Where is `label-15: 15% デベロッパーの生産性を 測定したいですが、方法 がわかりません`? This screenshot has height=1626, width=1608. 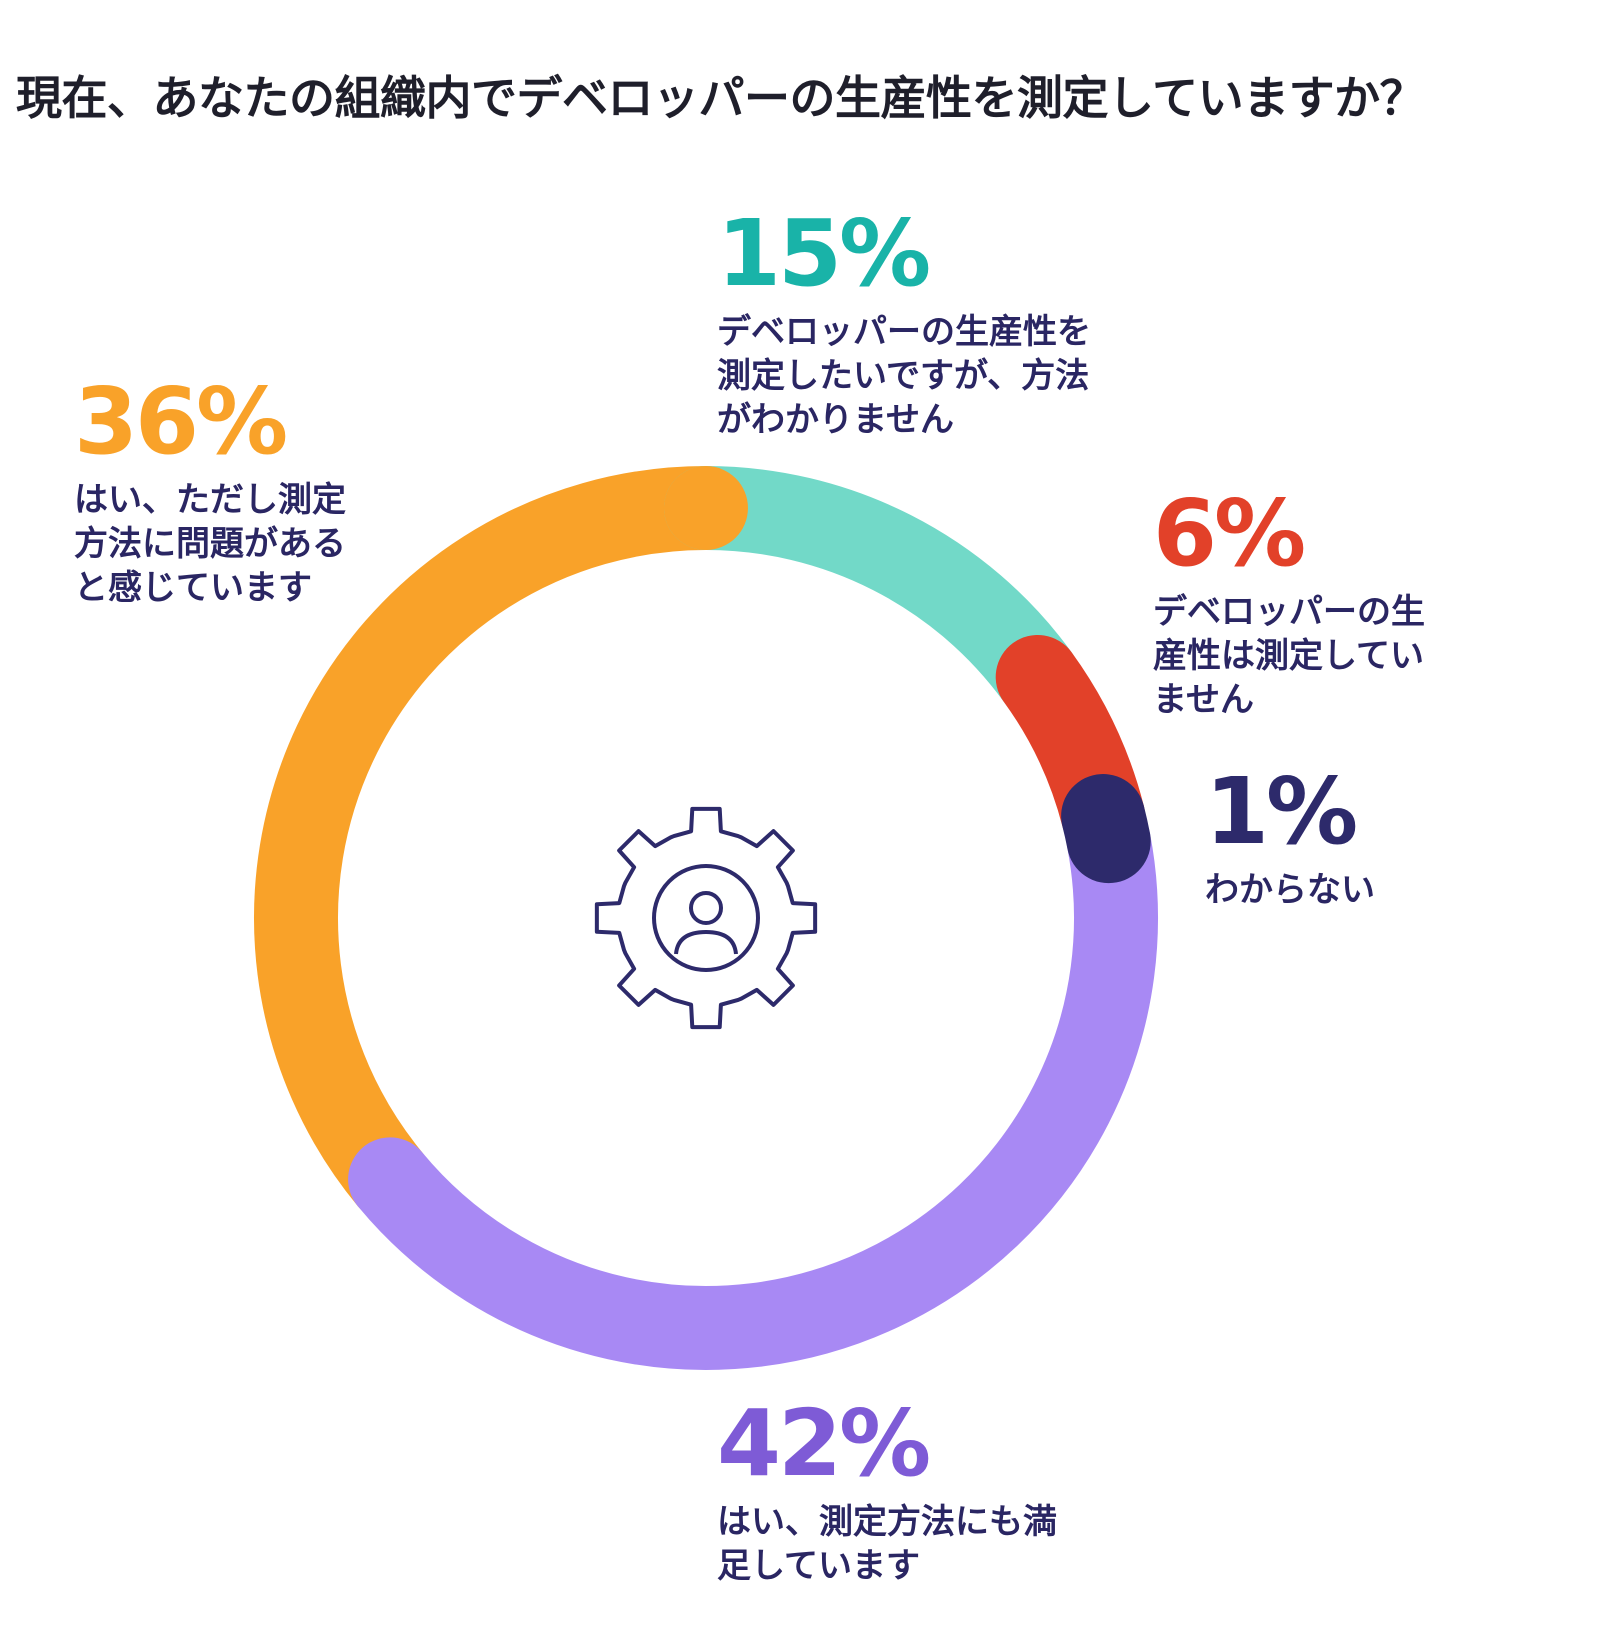
label-15: 15% デベロッパーの生産性を 測定したいですが、方法 がわかりません is located at coordinates (937, 325).